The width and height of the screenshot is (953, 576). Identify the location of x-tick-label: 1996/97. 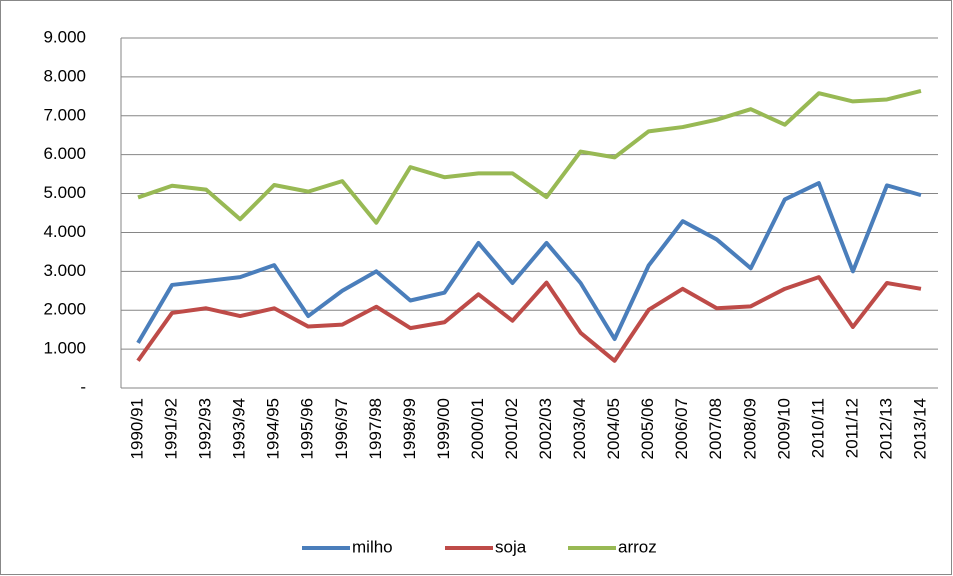
(341, 428).